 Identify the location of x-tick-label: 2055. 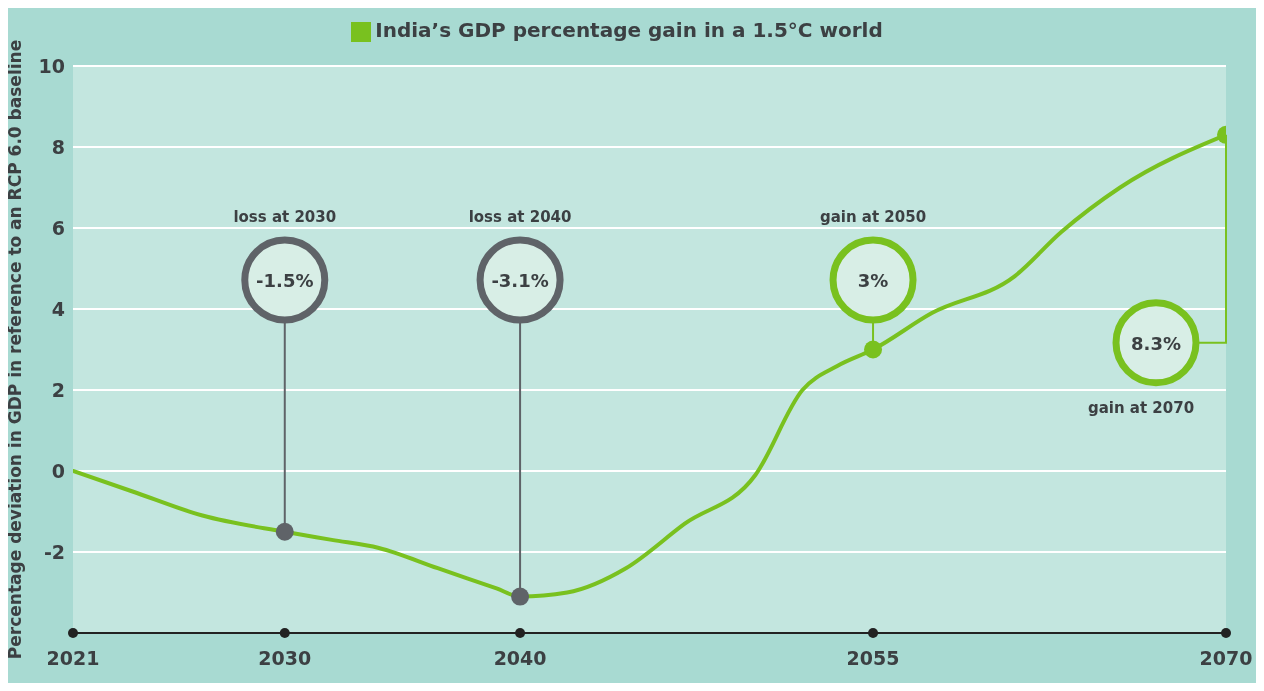
(873, 658).